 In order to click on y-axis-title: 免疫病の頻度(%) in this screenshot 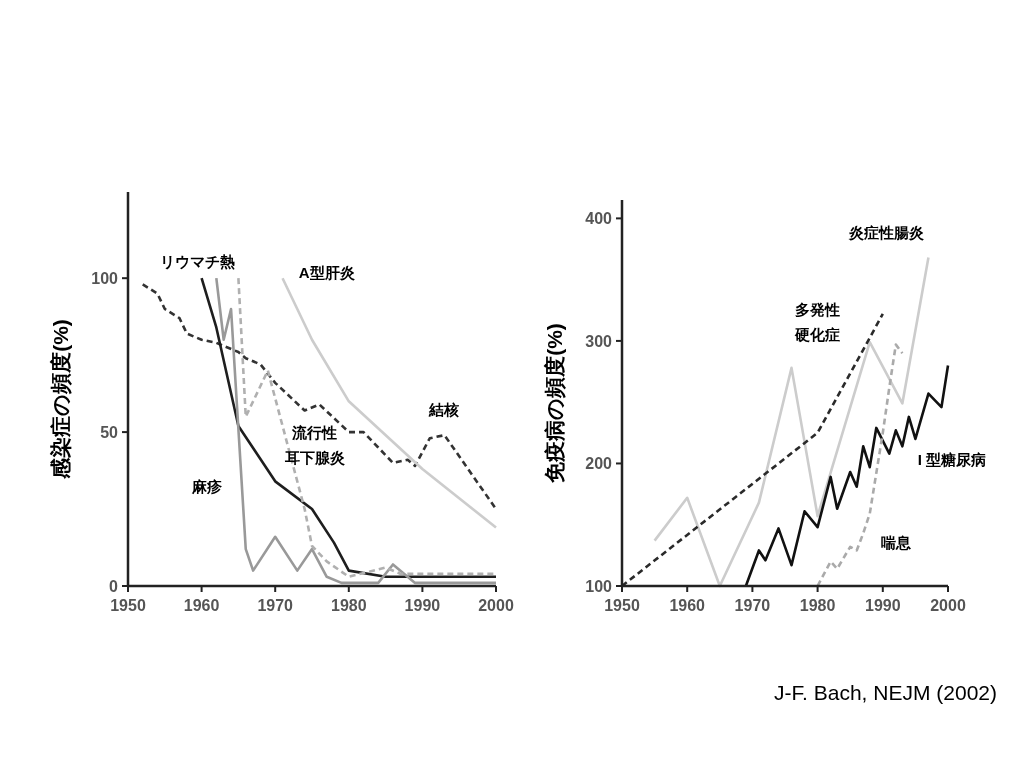, I will do `click(555, 403)`.